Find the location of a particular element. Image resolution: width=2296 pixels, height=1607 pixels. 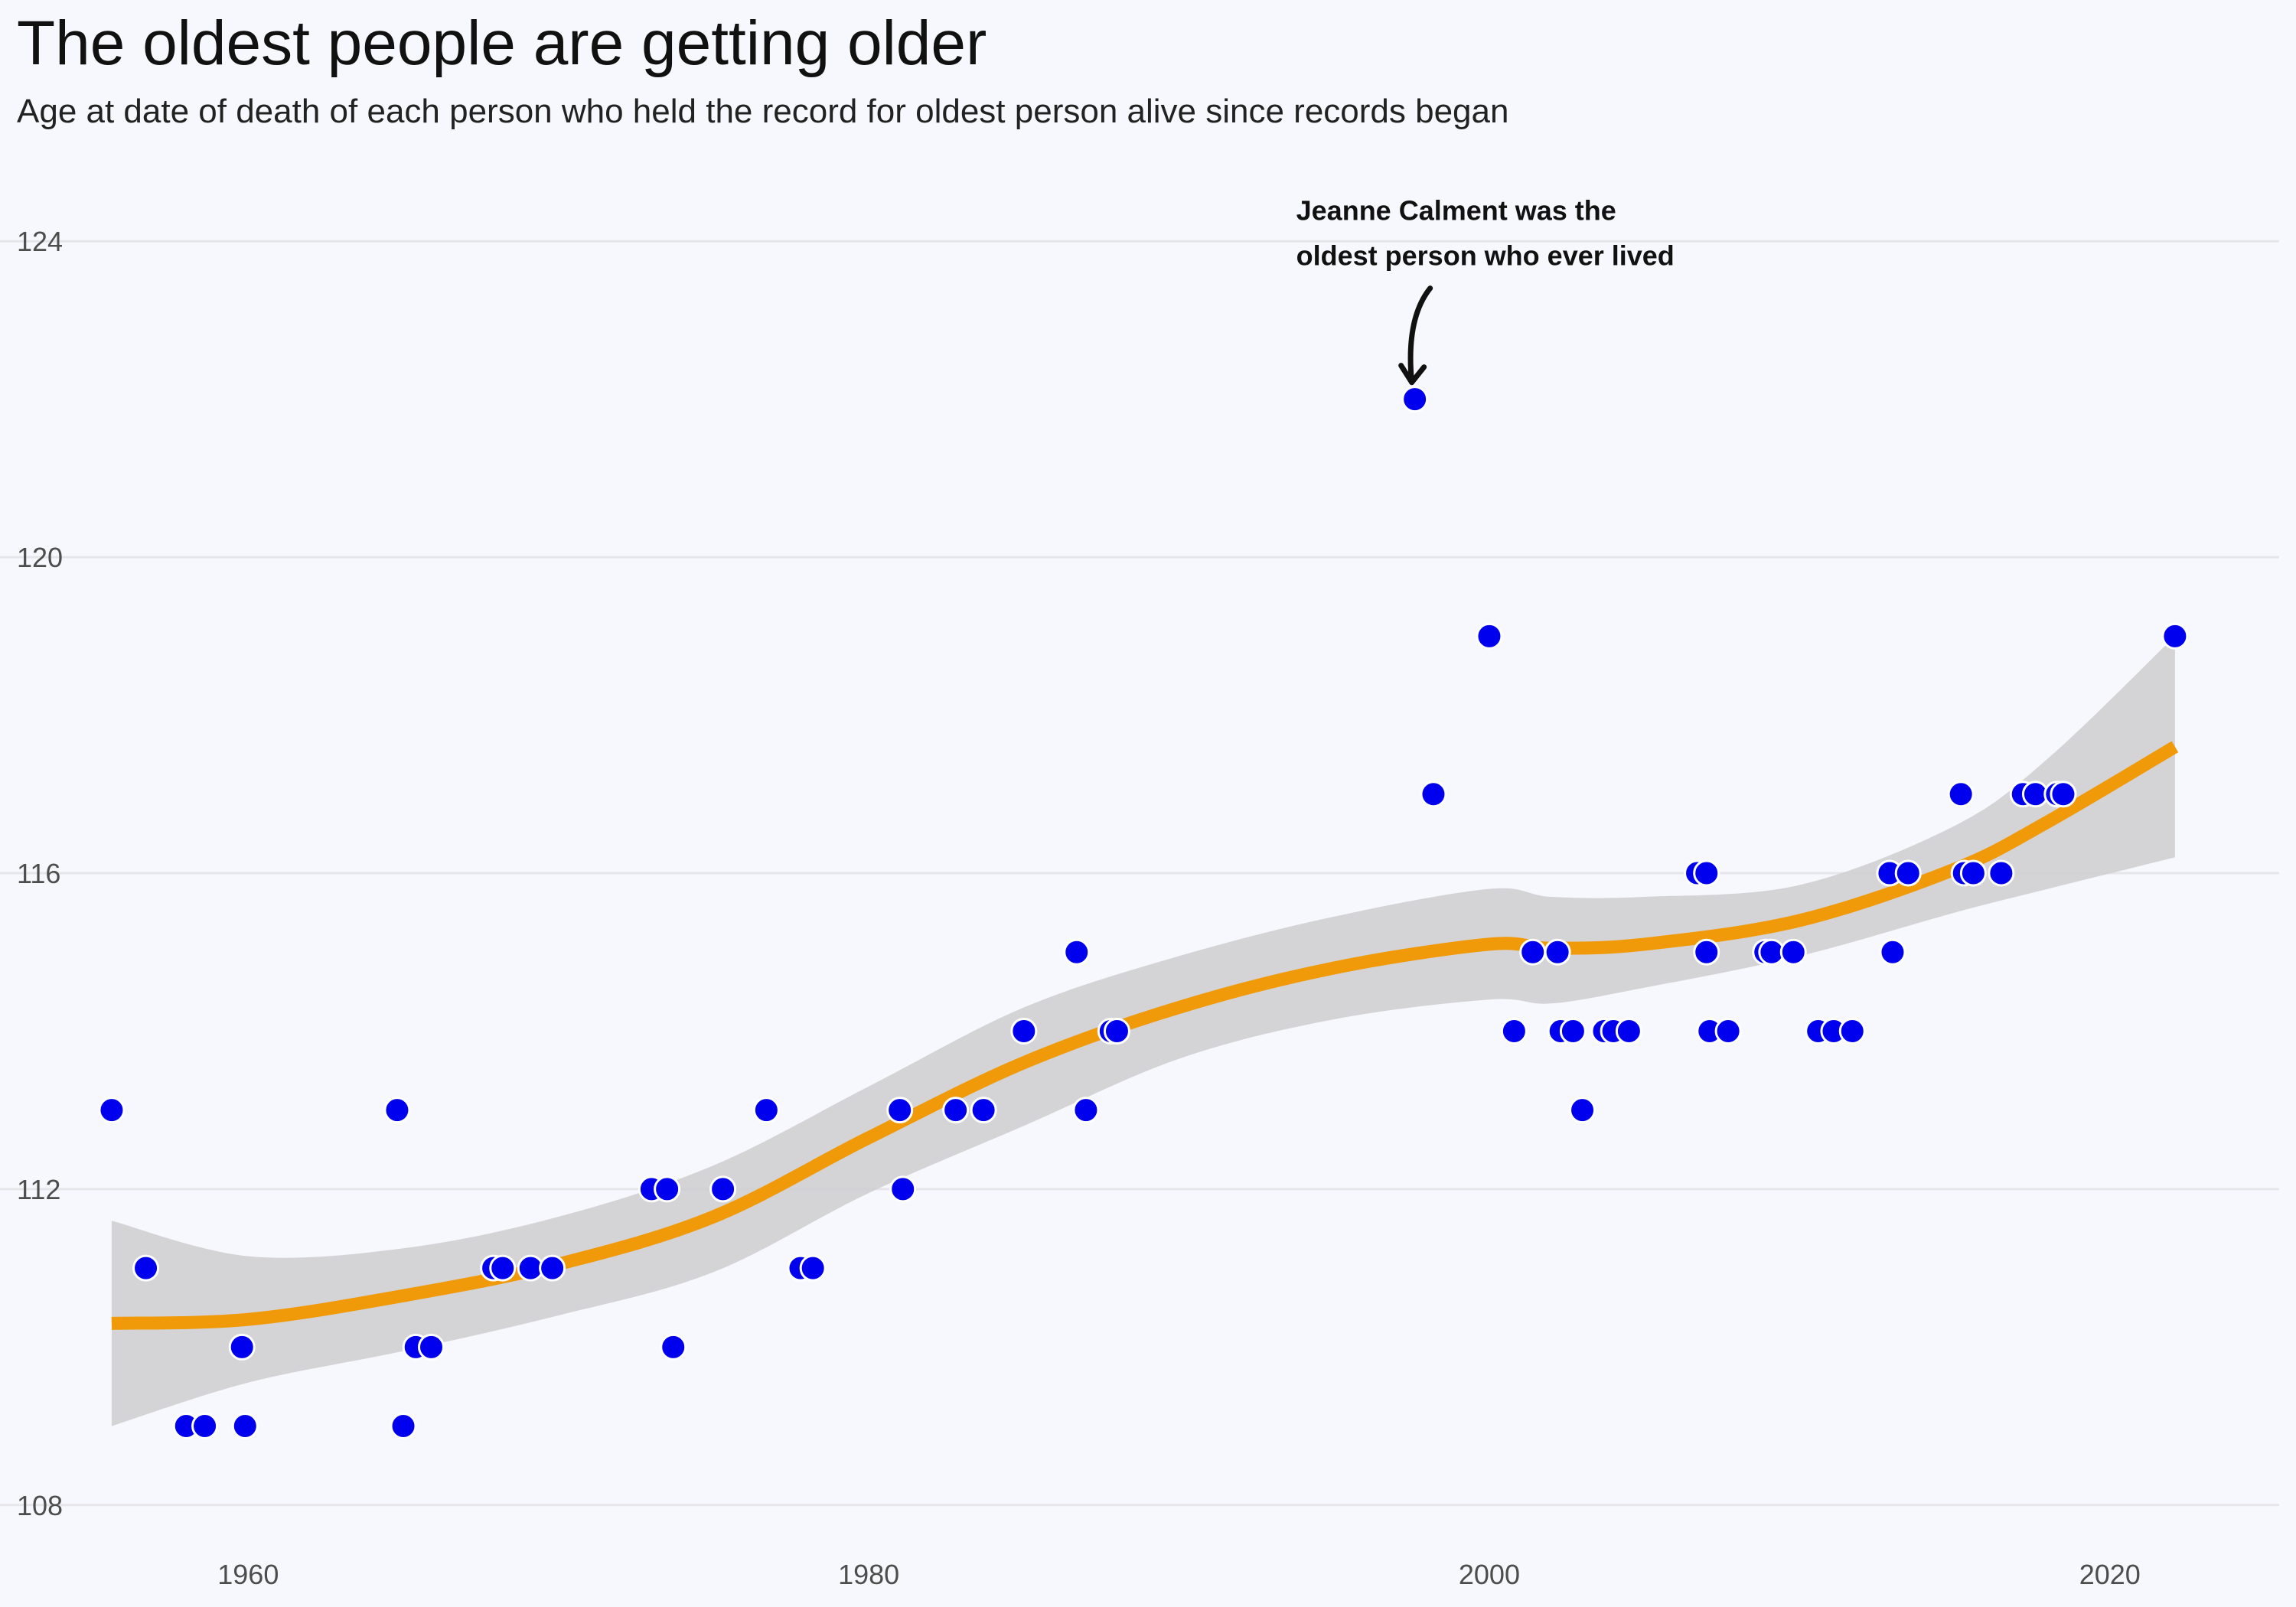

x-tick-label: 1980 is located at coordinates (868, 1574).